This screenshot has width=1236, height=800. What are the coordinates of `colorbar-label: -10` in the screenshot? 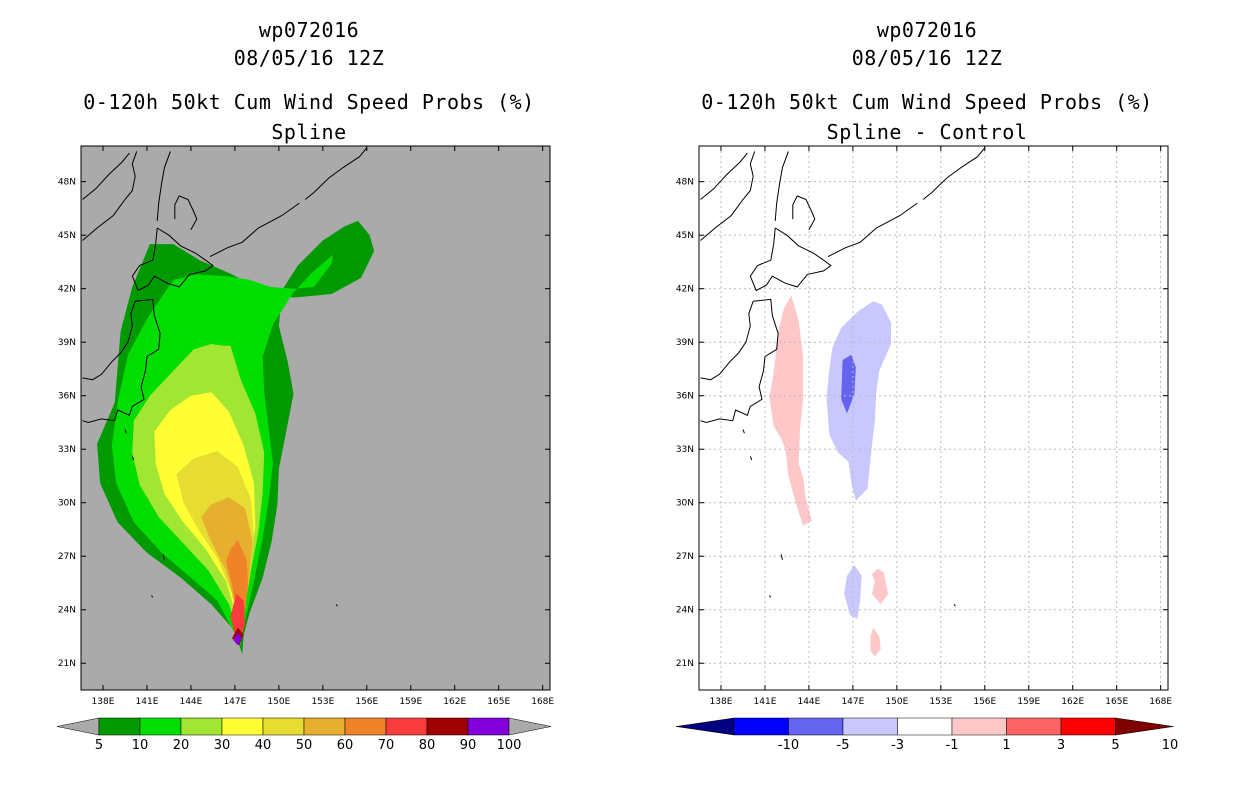 It's located at (788, 745).